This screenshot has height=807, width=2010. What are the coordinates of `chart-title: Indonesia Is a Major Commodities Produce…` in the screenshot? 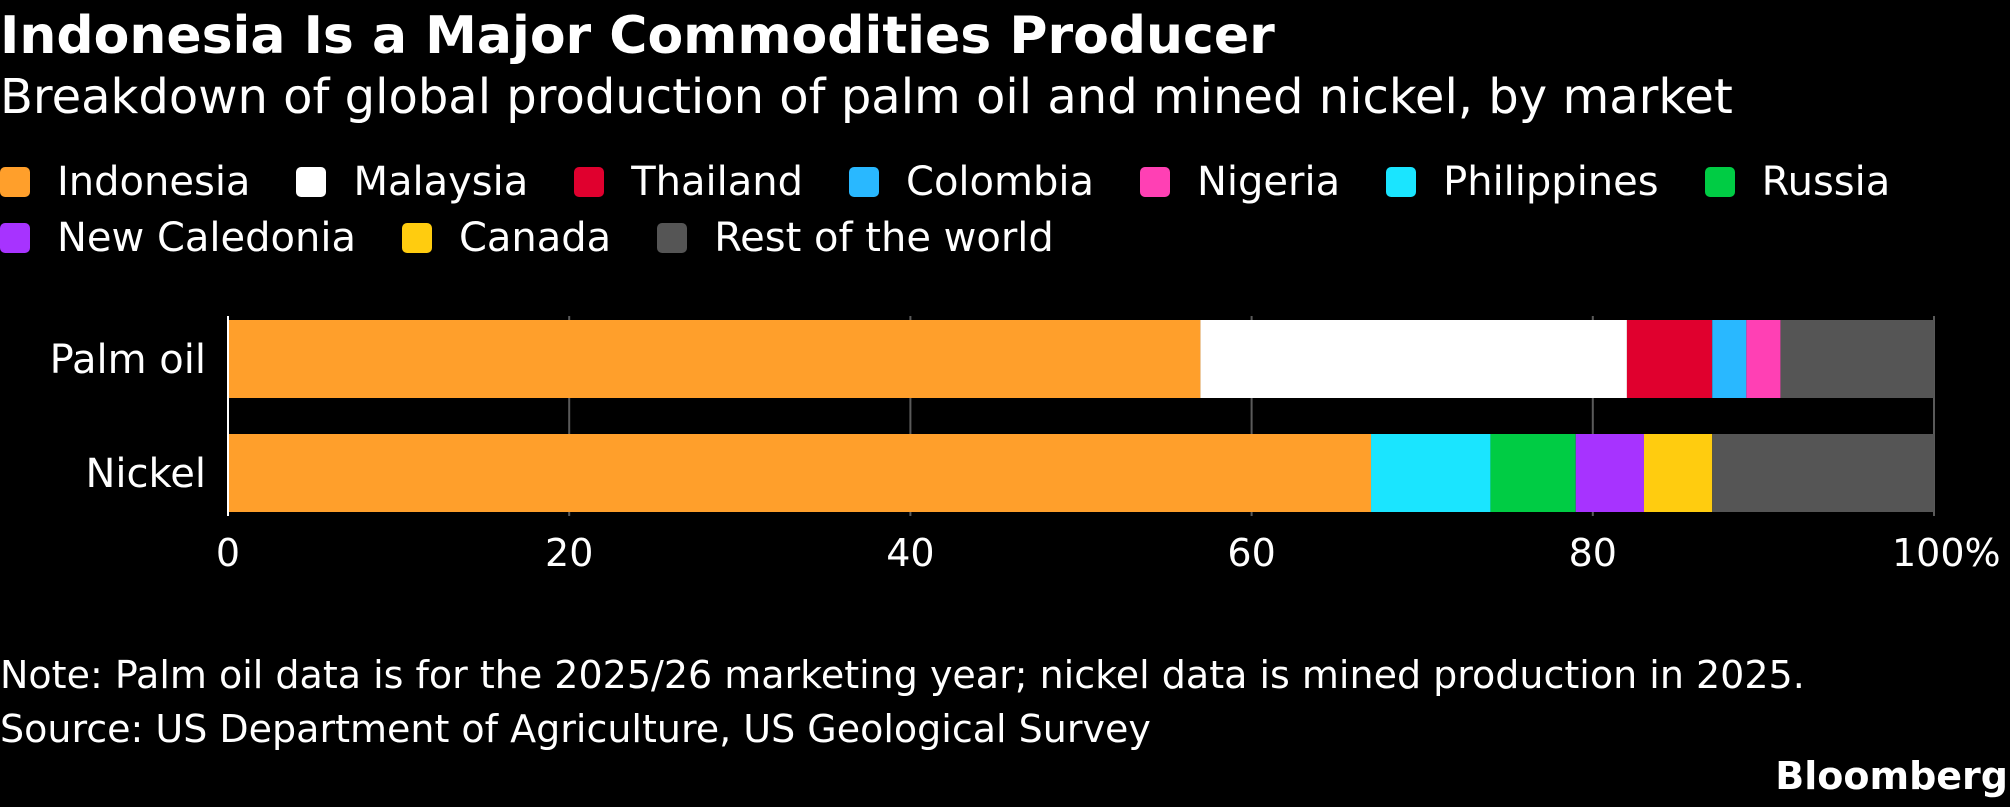 It's located at (637, 36).